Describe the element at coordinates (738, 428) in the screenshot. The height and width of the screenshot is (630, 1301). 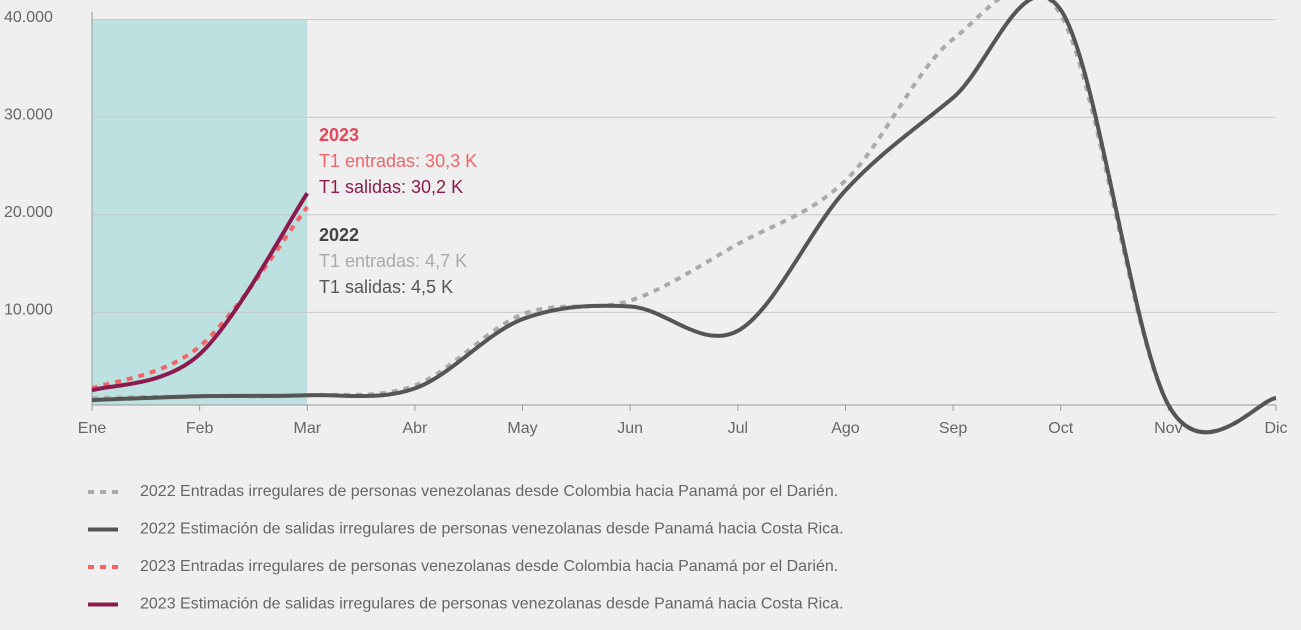
I see `x-tick-label: Jul` at that location.